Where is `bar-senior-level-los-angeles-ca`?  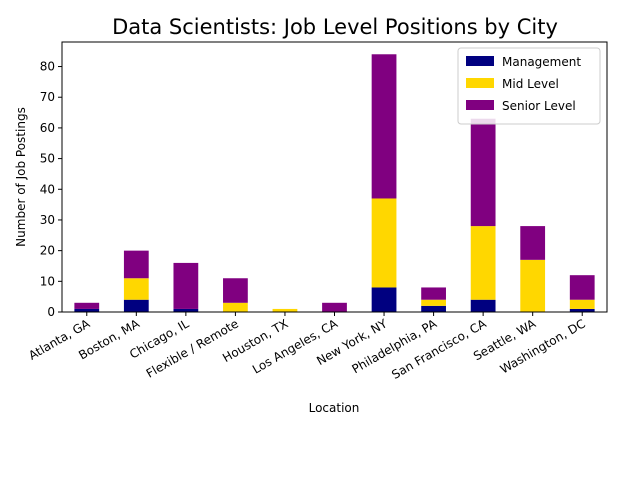
bar-senior-level-los-angeles-ca is located at coordinates (334, 307).